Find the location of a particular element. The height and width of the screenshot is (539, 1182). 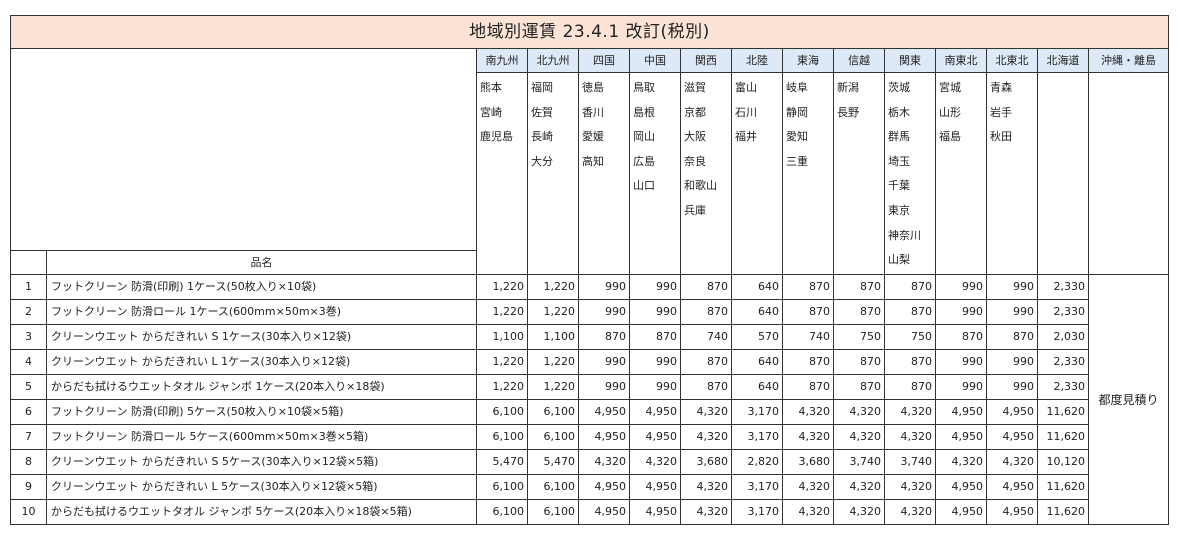

region-prefectures is located at coordinates (1128, 173).